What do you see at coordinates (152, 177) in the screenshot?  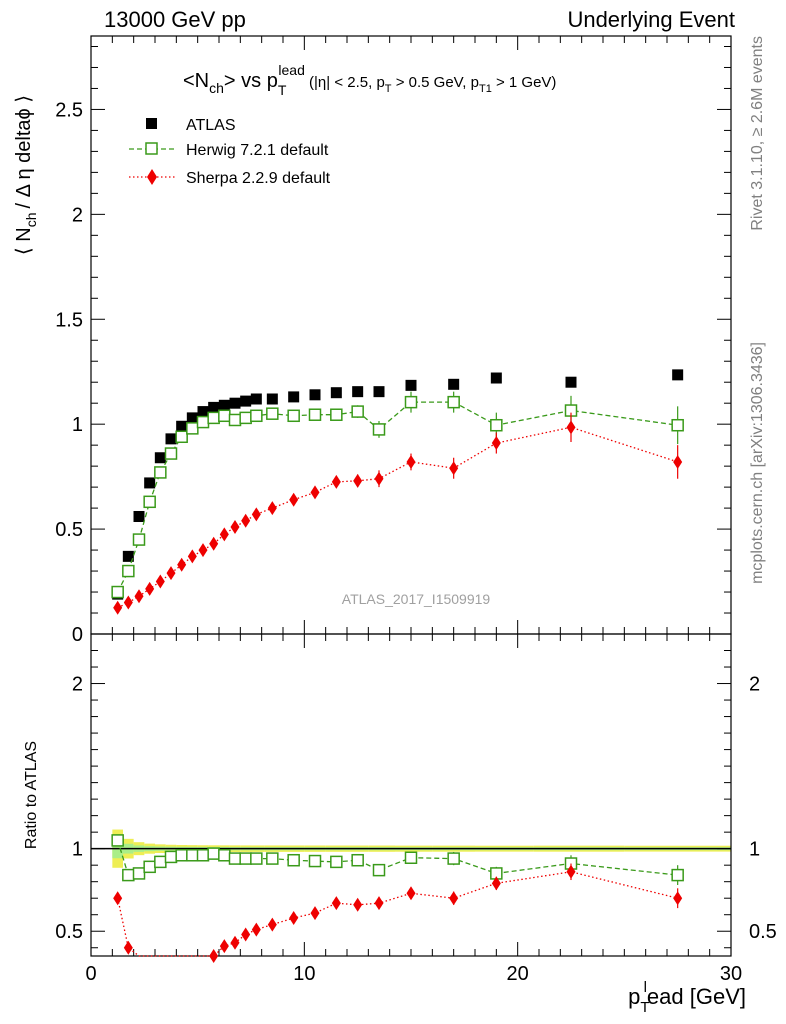 I see `legend-marker-sherpa` at bounding box center [152, 177].